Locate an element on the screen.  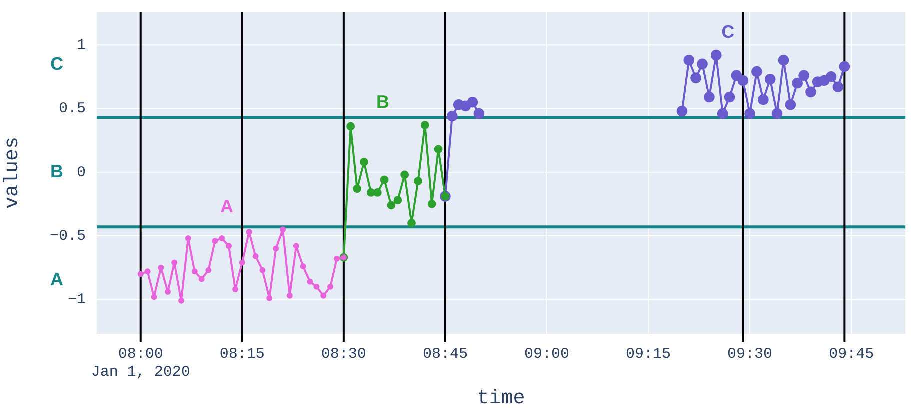
text: A is located at coordinates (57, 280).